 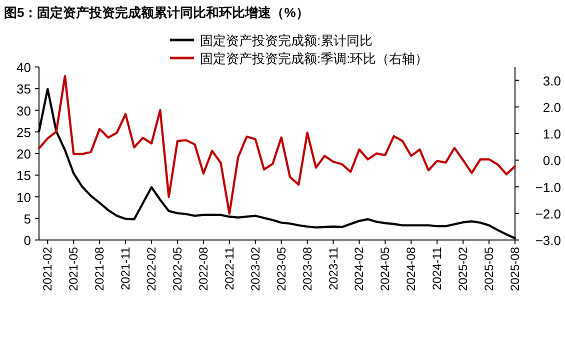 What do you see at coordinates (203, 269) in the screenshot?
I see `x-tick-label: 2022-08` at bounding box center [203, 269].